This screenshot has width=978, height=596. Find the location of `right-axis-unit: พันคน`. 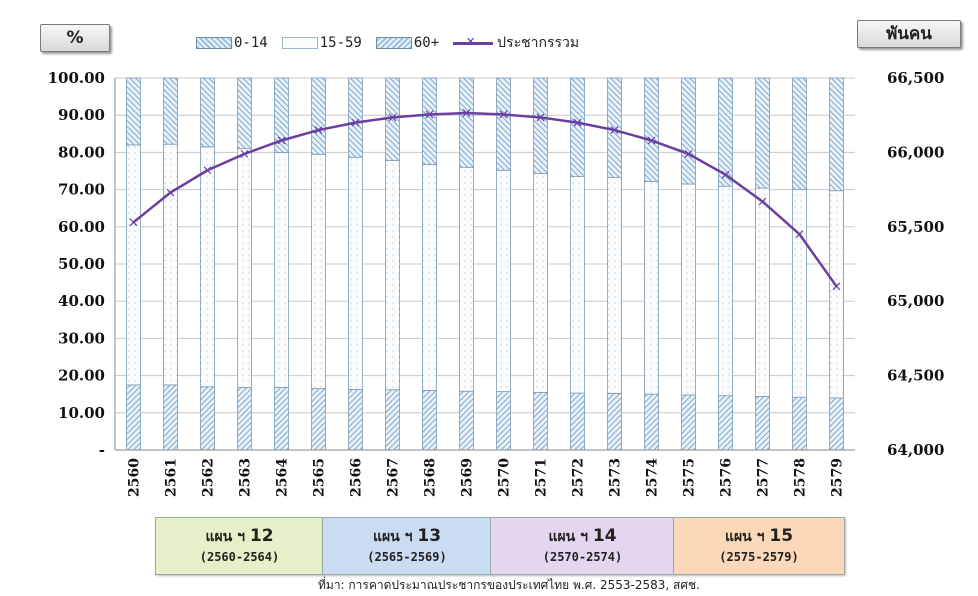

right-axis-unit: พันคน is located at coordinates (909, 34).